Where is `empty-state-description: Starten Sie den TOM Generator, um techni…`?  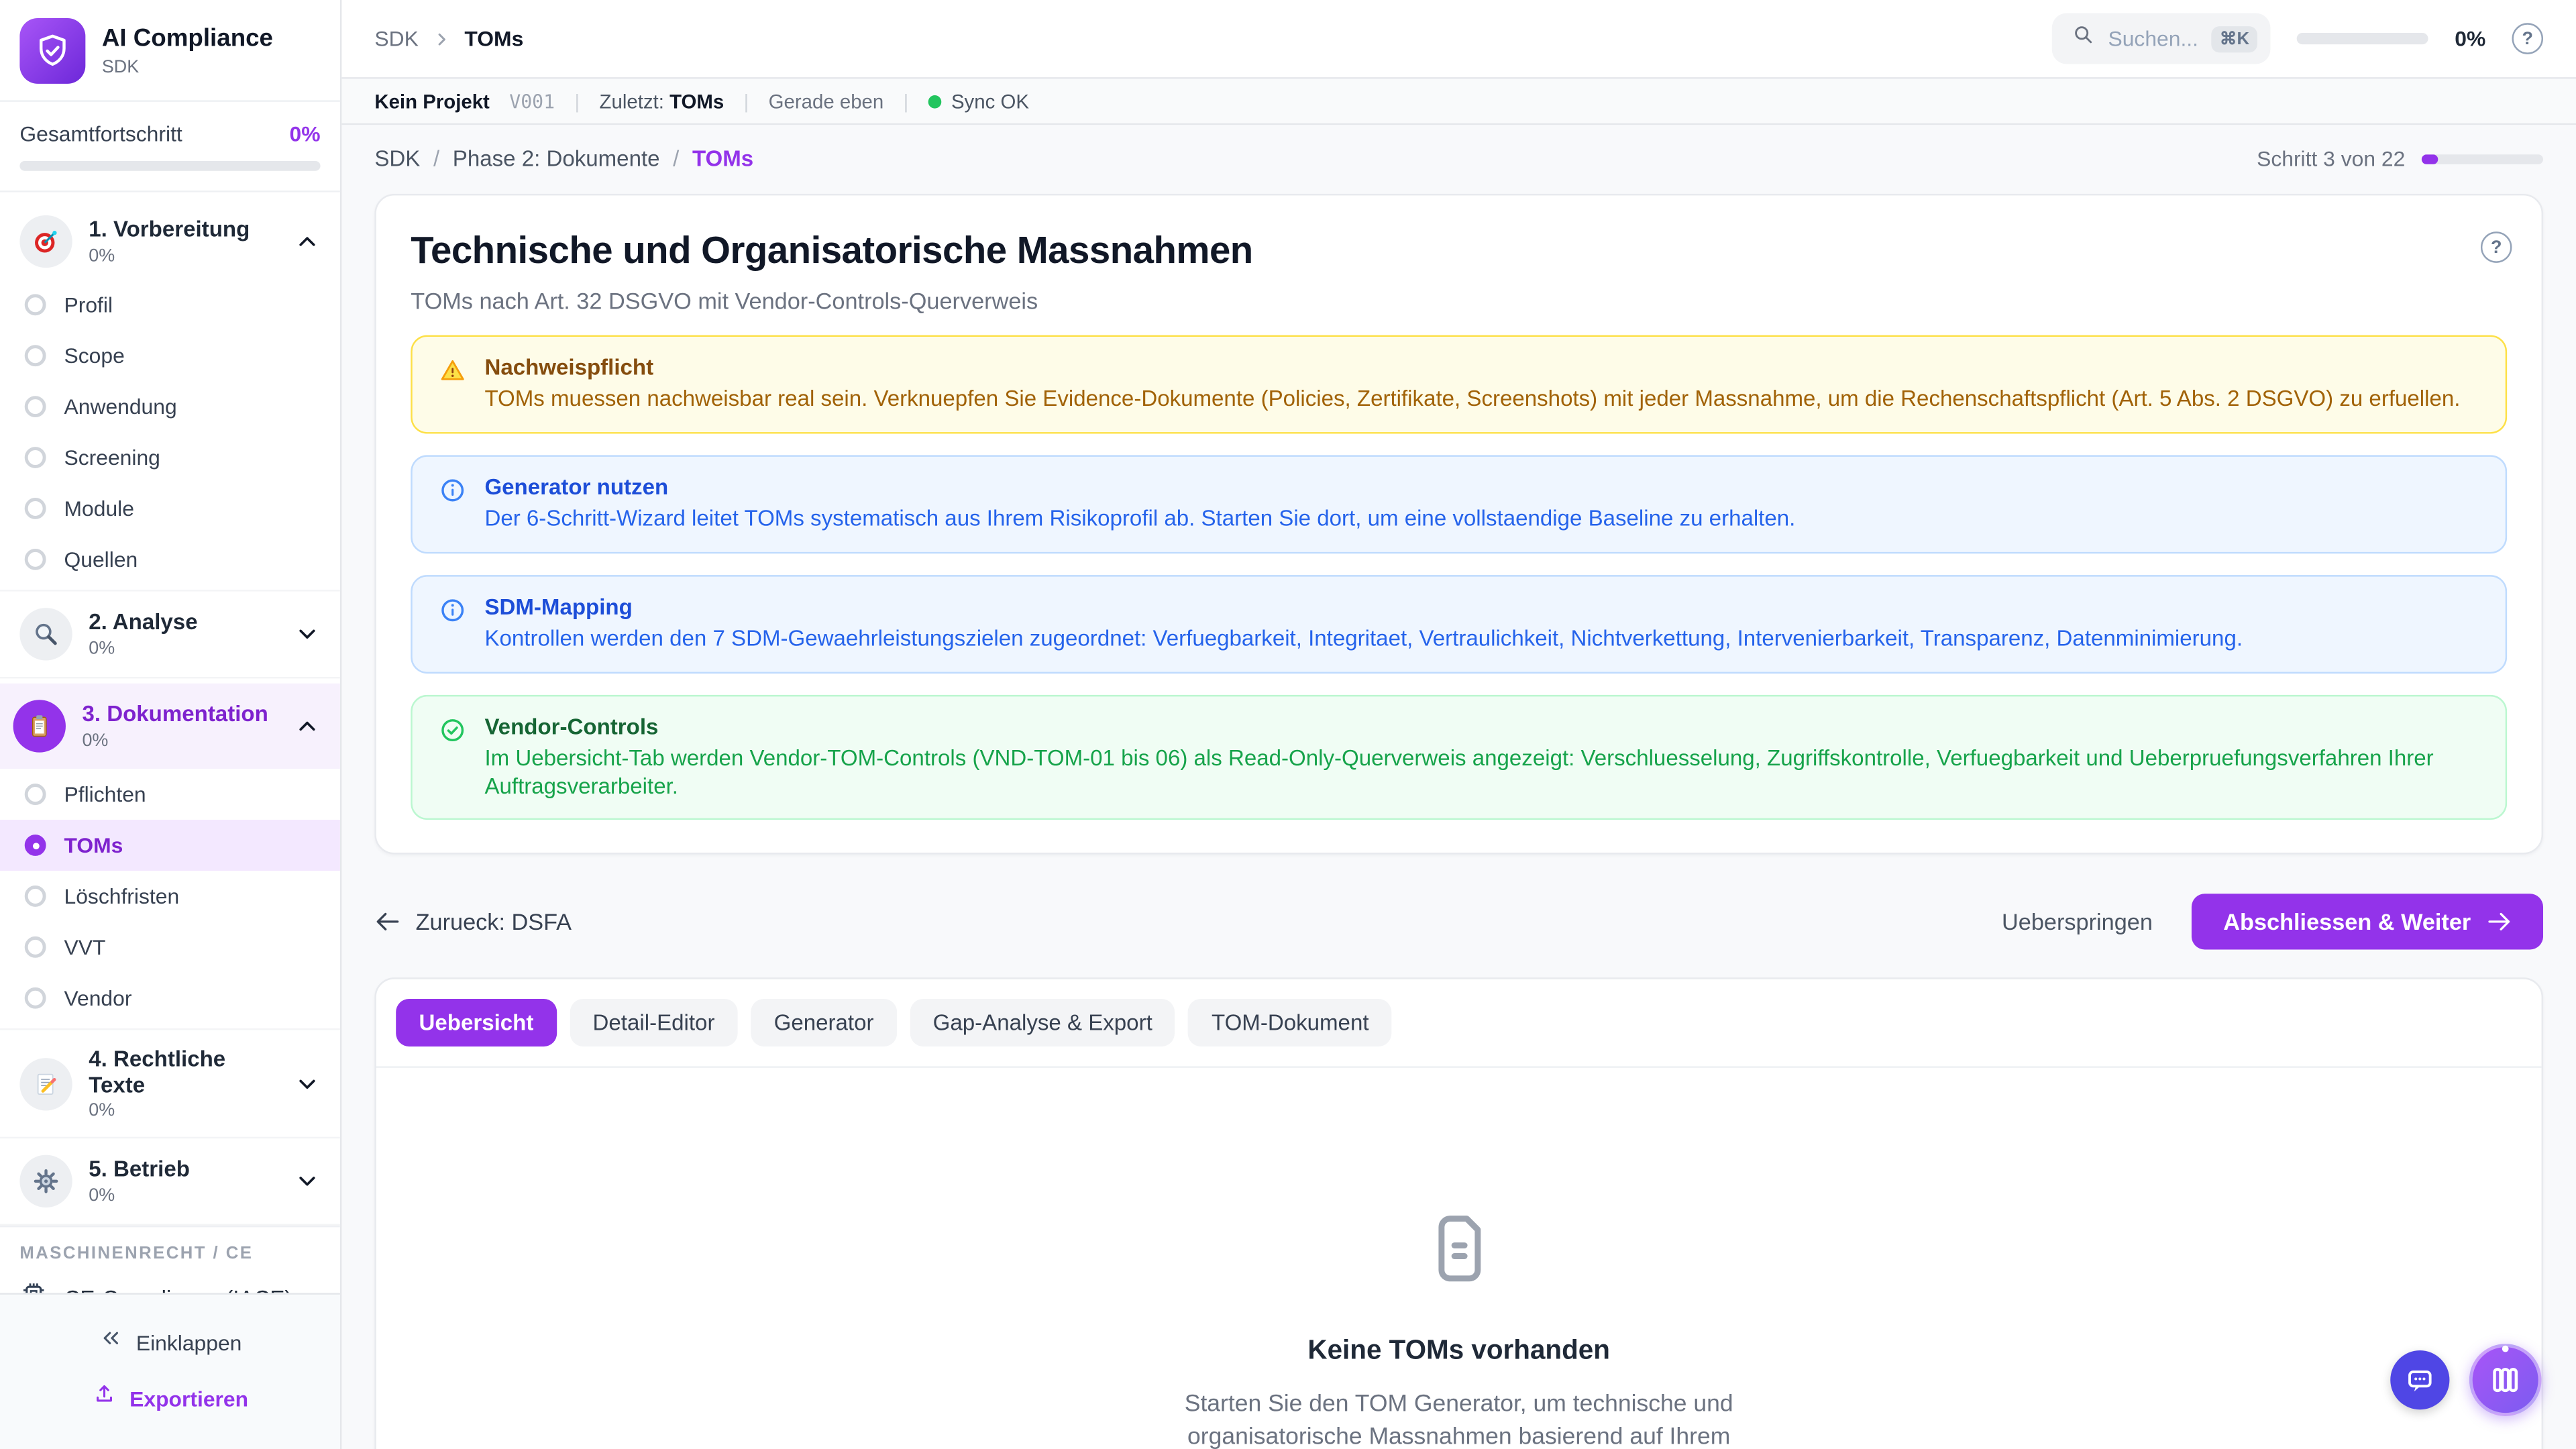 empty-state-description: Starten Sie den TOM Generator, um techni… is located at coordinates (1458, 1420).